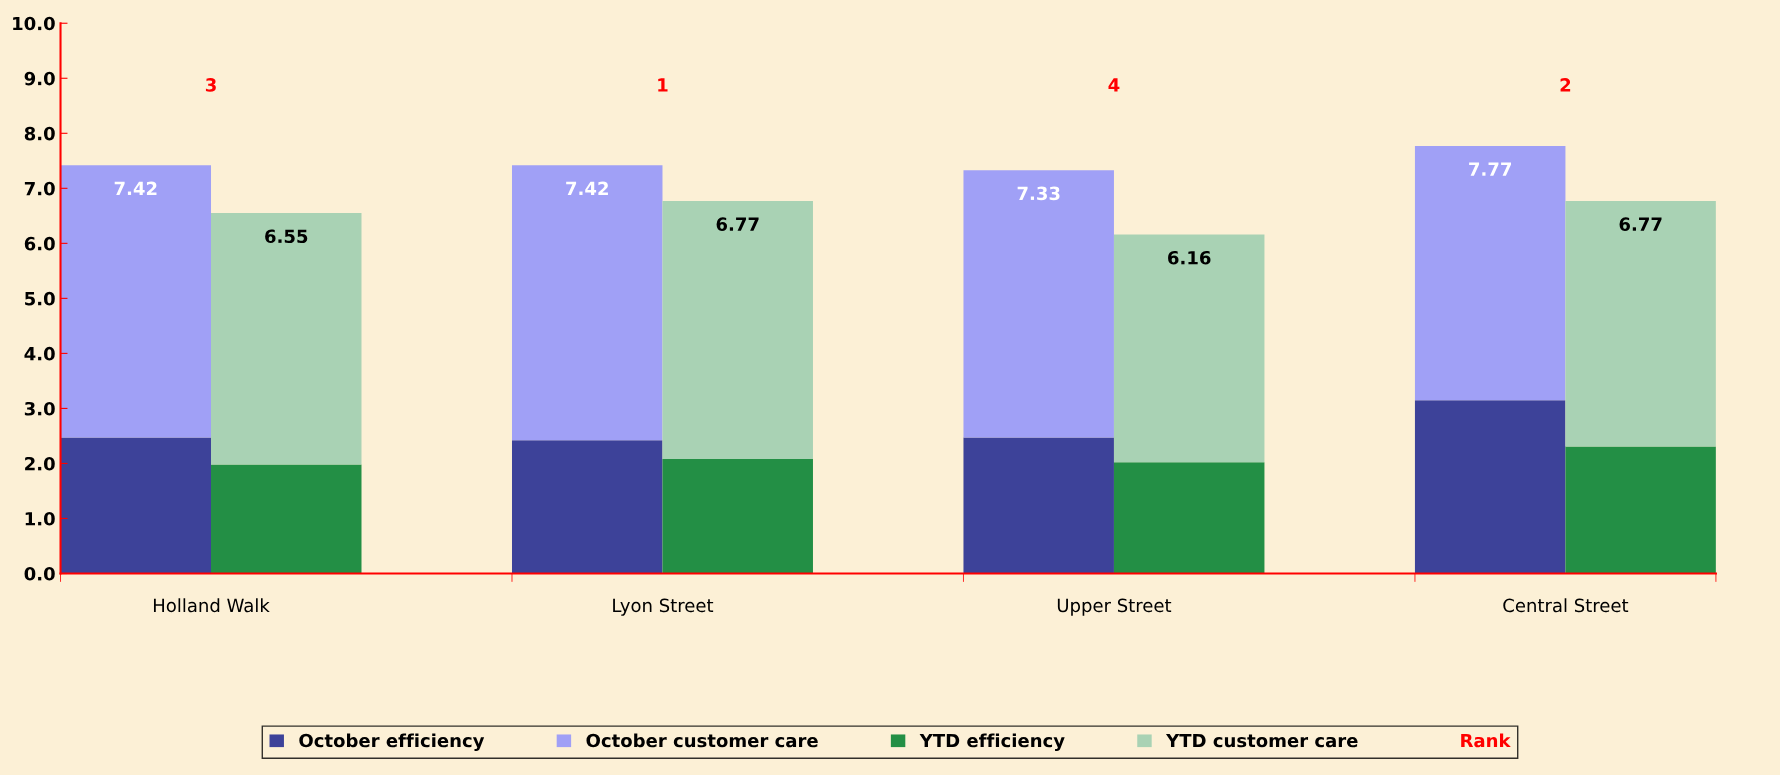 The height and width of the screenshot is (775, 1780). What do you see at coordinates (1114, 85) in the screenshot?
I see `annotation: 4` at bounding box center [1114, 85].